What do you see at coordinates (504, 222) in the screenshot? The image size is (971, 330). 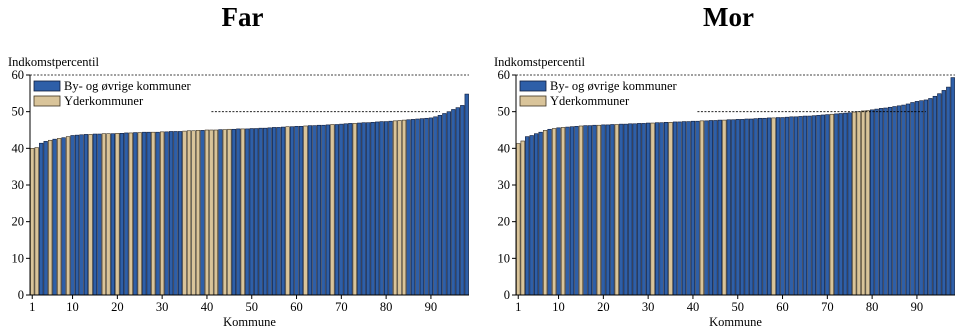 I see `y-tick-label: 20` at bounding box center [504, 222].